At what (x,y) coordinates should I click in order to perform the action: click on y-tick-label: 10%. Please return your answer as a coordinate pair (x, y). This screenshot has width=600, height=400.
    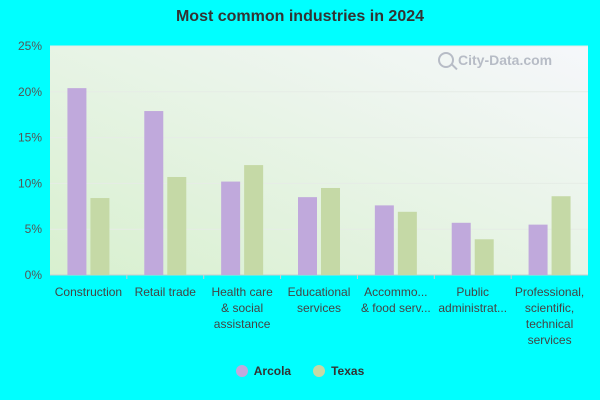
    Looking at the image, I should click on (30, 183).